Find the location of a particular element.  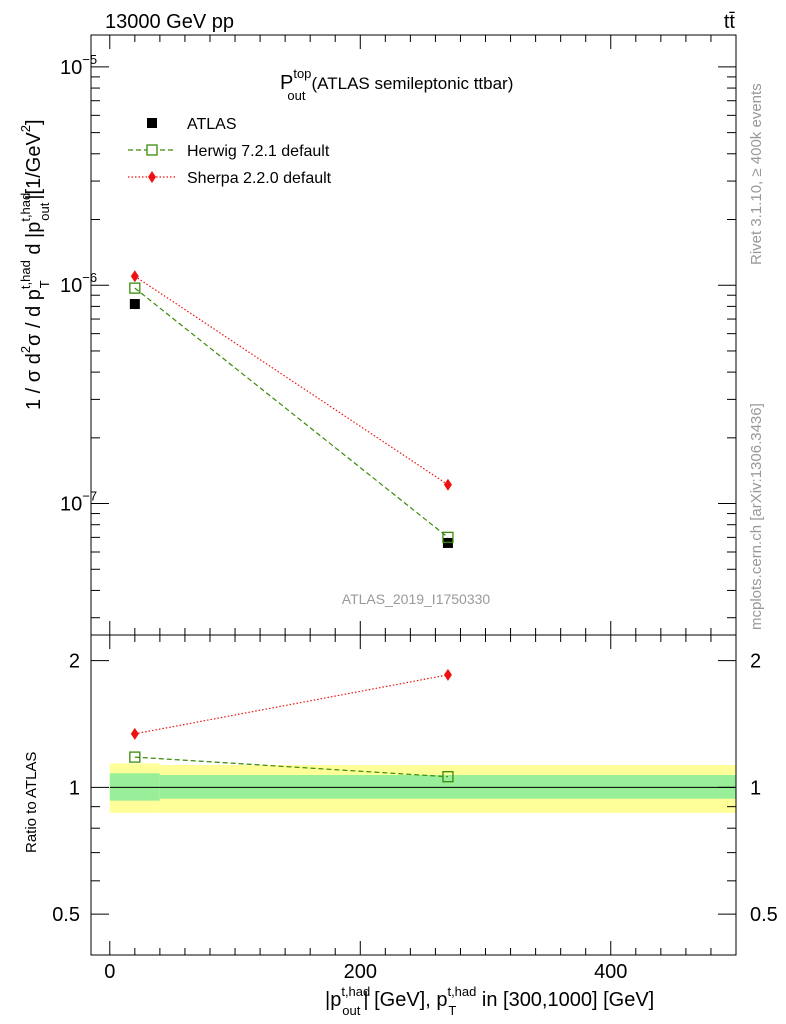

ratio-series is located at coordinates (291, 725).